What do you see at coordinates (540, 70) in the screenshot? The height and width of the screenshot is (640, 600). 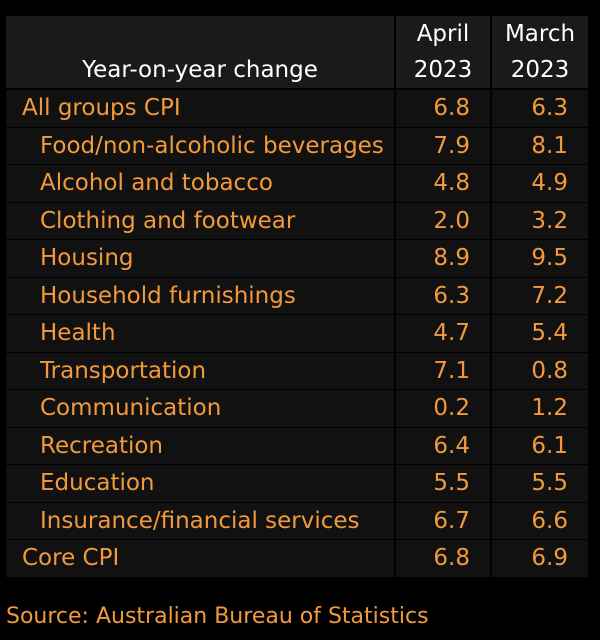 I see `header-march-year: 2023` at bounding box center [540, 70].